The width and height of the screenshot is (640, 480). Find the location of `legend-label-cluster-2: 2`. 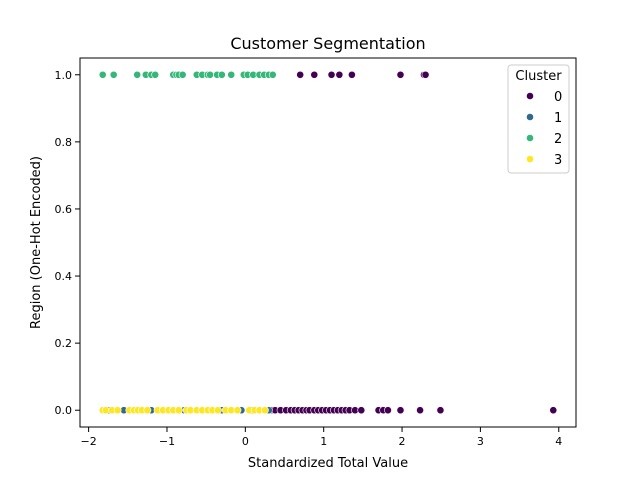

legend-label-cluster-2: 2 is located at coordinates (558, 139).